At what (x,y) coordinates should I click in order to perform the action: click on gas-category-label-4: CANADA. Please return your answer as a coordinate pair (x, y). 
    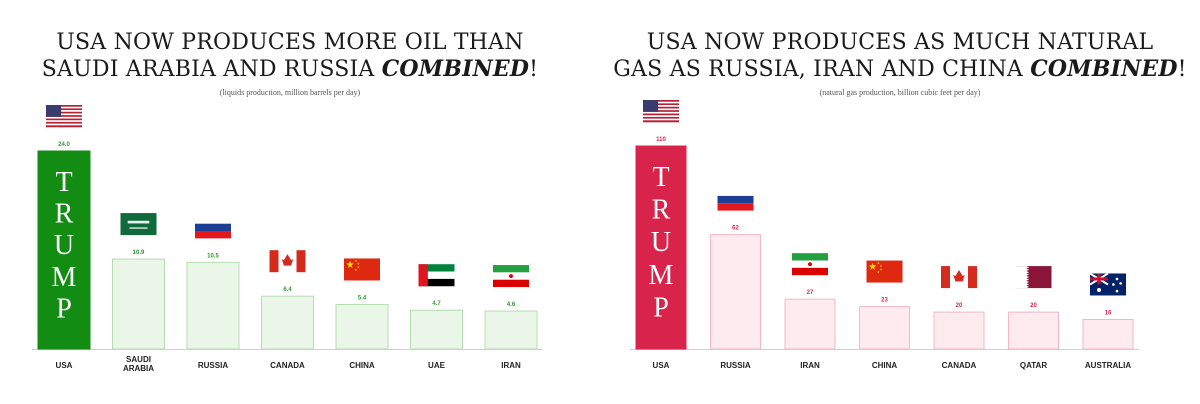
    Looking at the image, I should click on (959, 365).